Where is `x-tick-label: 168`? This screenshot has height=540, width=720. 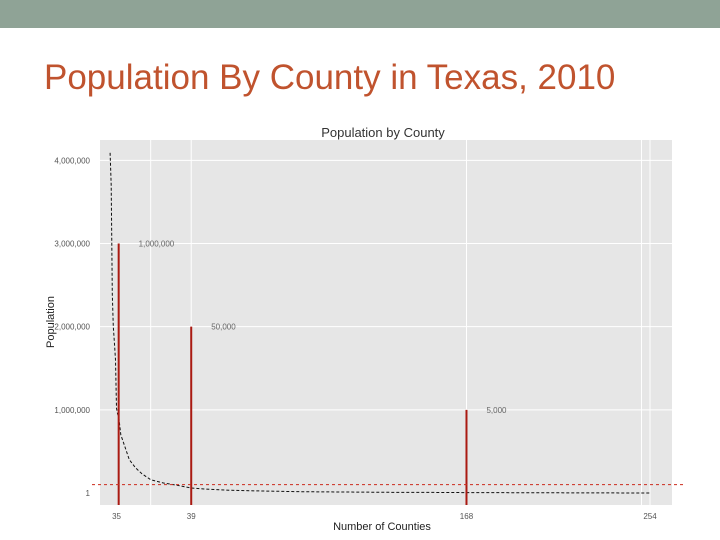
x-tick-label: 168 is located at coordinates (467, 516).